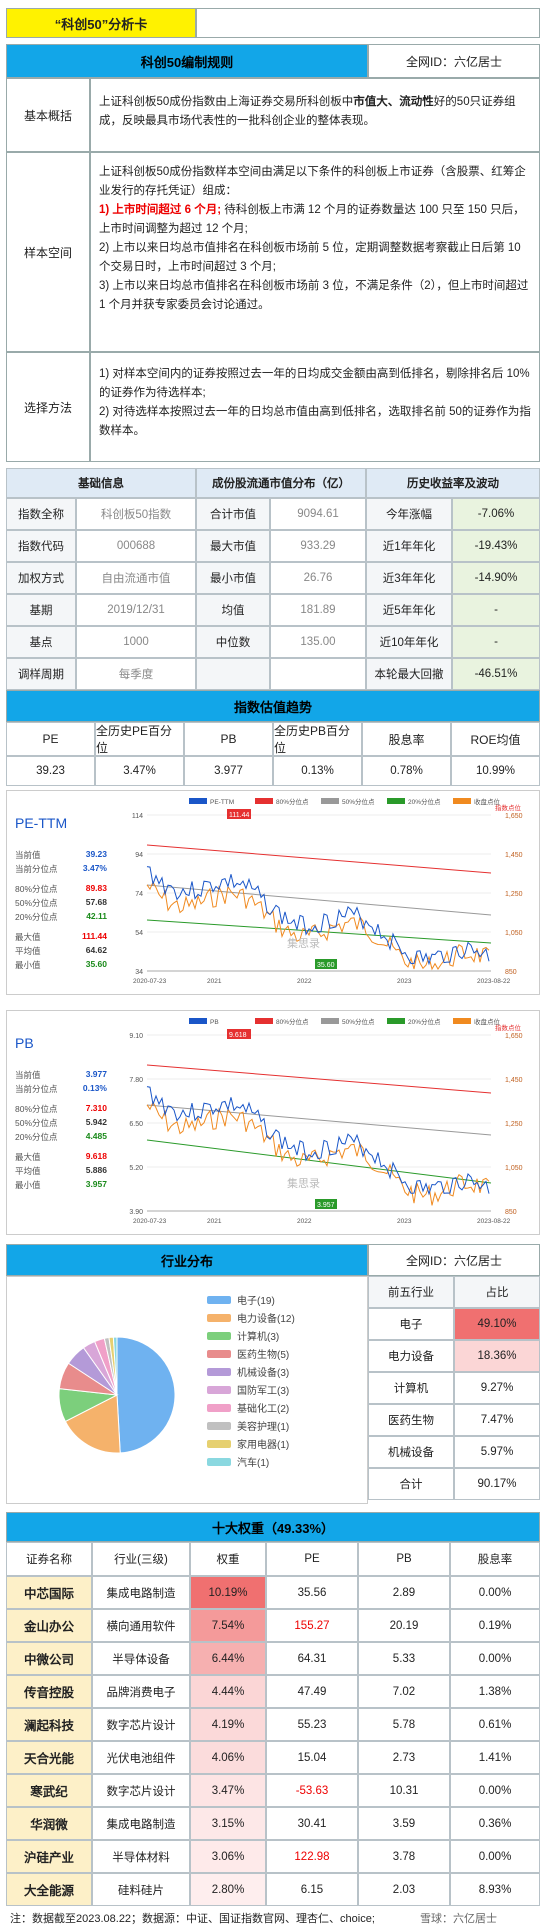 This screenshot has height=1930, width=548. I want to click on basic-label, so click(233, 674).